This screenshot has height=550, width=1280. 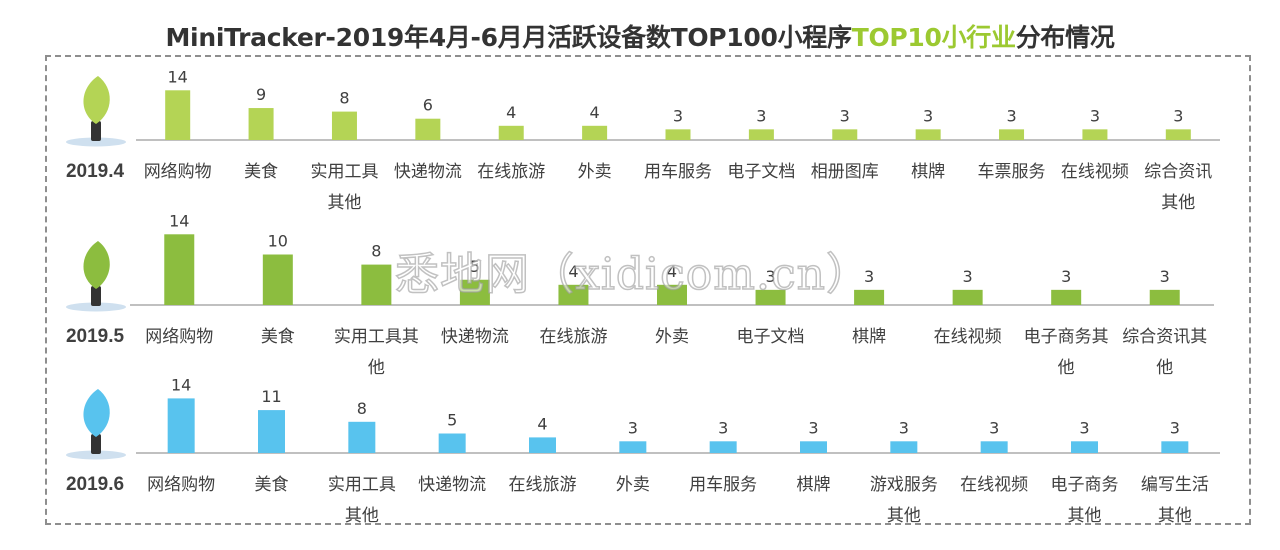 What do you see at coordinates (1164, 337) in the screenshot?
I see `category-label: 综合资讯其` at bounding box center [1164, 337].